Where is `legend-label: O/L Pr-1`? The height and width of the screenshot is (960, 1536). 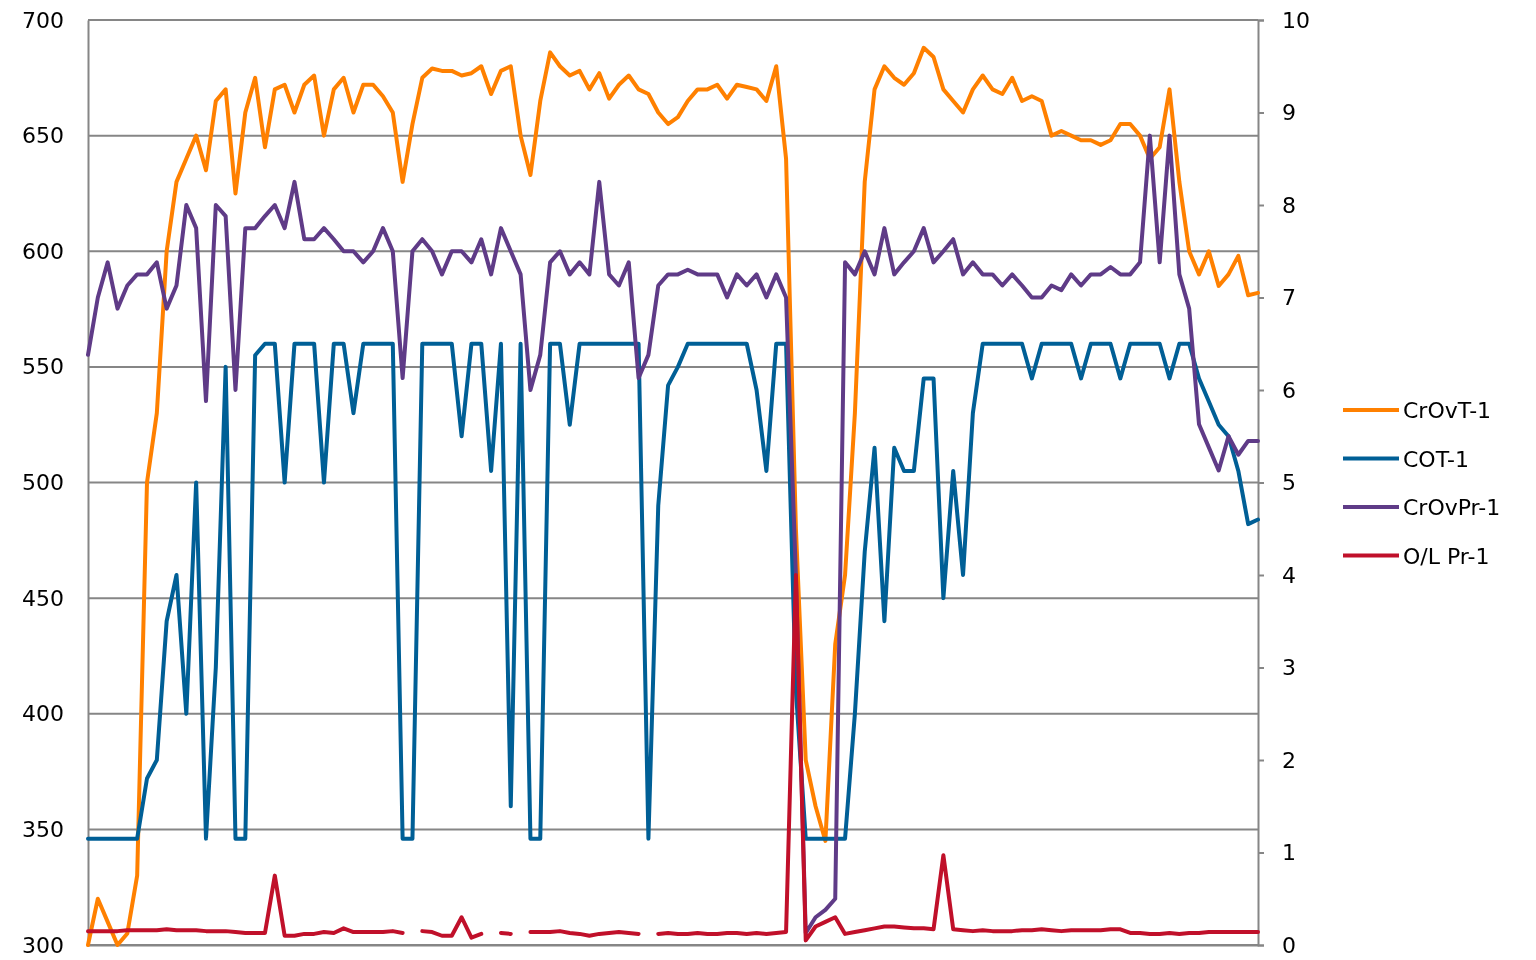 legend-label: O/L Pr-1 is located at coordinates (1446, 556).